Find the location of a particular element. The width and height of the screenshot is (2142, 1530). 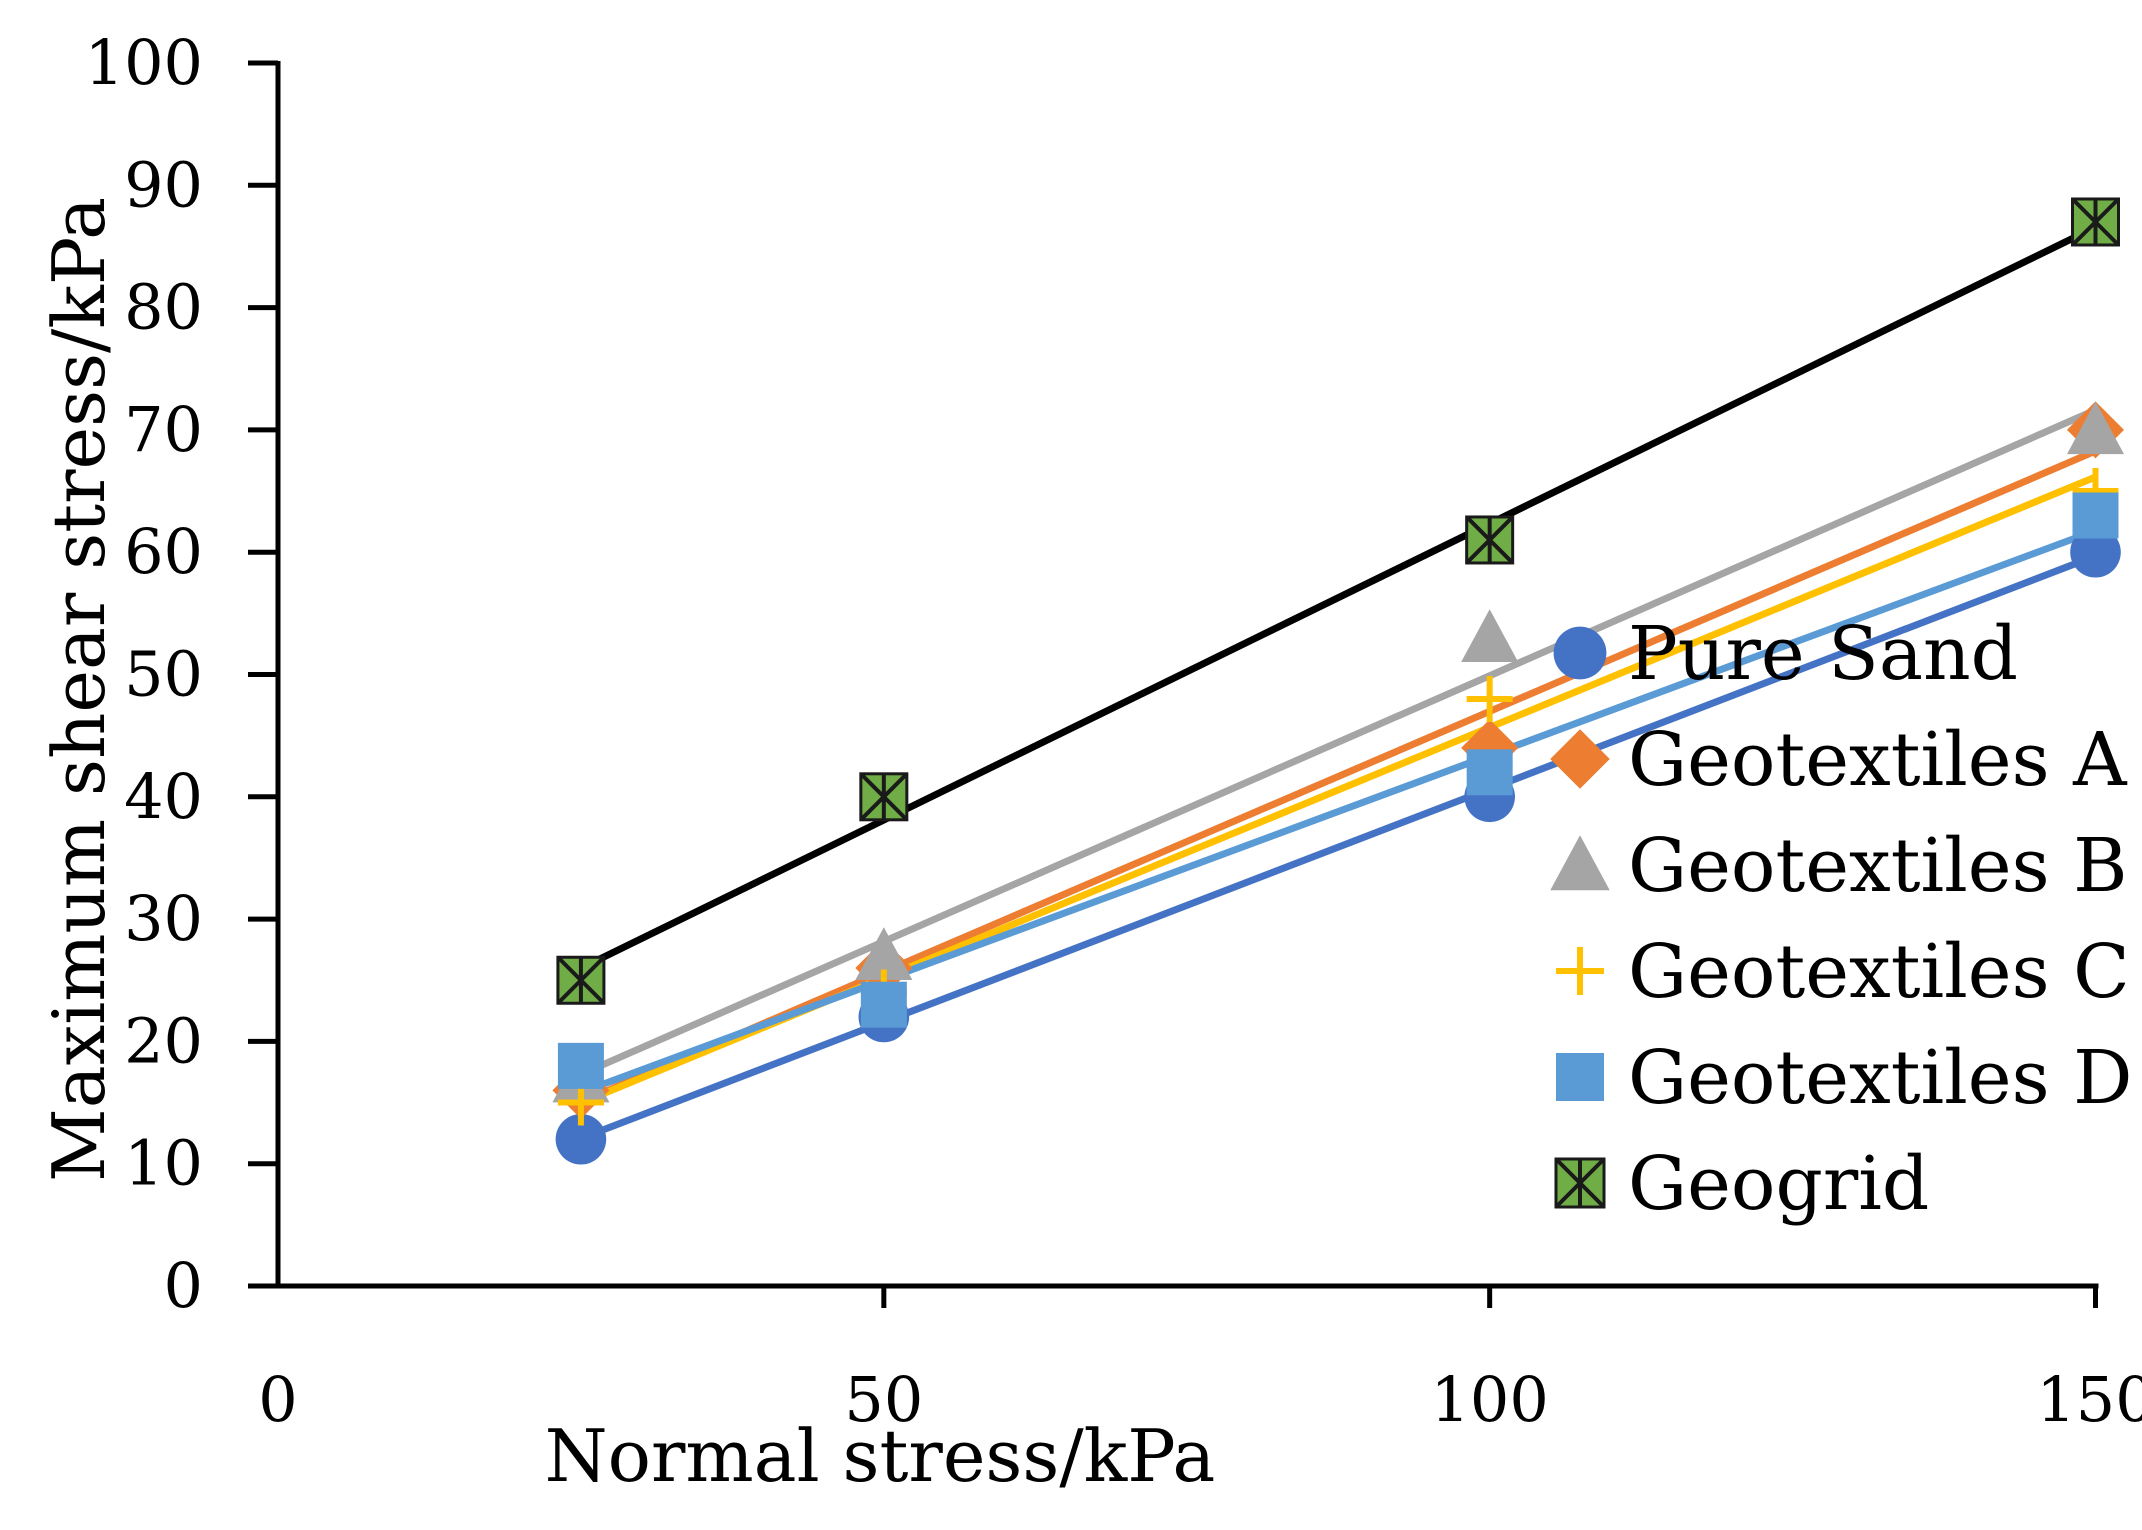

y-tick-label: 10 is located at coordinates (163, 1163).